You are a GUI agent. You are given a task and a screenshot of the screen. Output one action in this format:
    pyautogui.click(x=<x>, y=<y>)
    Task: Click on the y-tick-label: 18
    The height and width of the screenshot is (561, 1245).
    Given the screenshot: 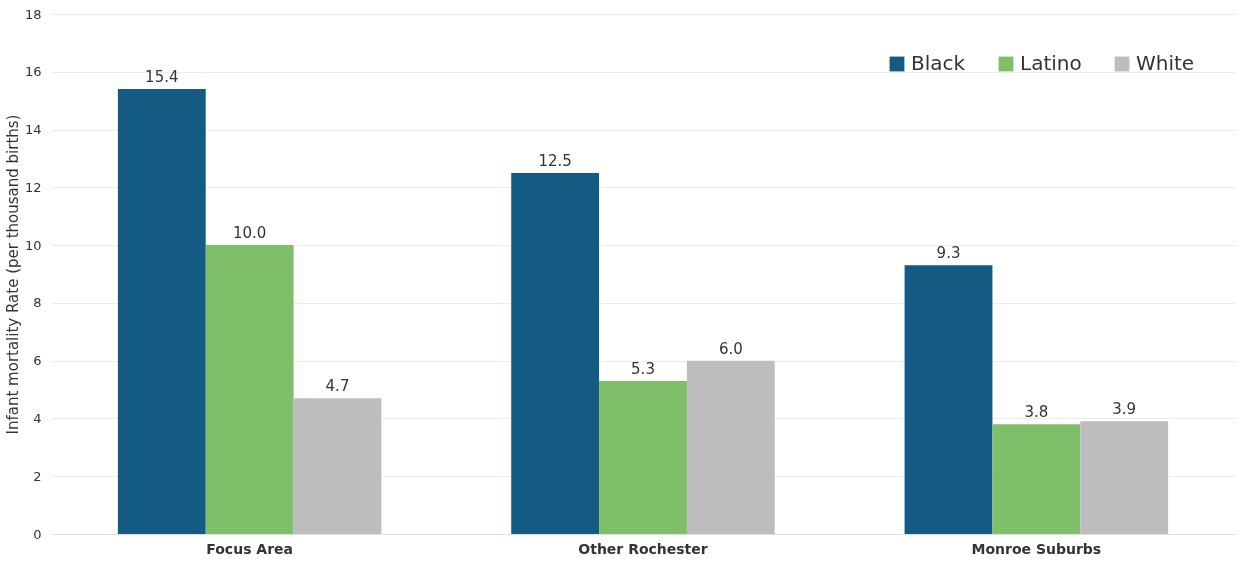 What is the action you would take?
    pyautogui.click(x=33, y=14)
    